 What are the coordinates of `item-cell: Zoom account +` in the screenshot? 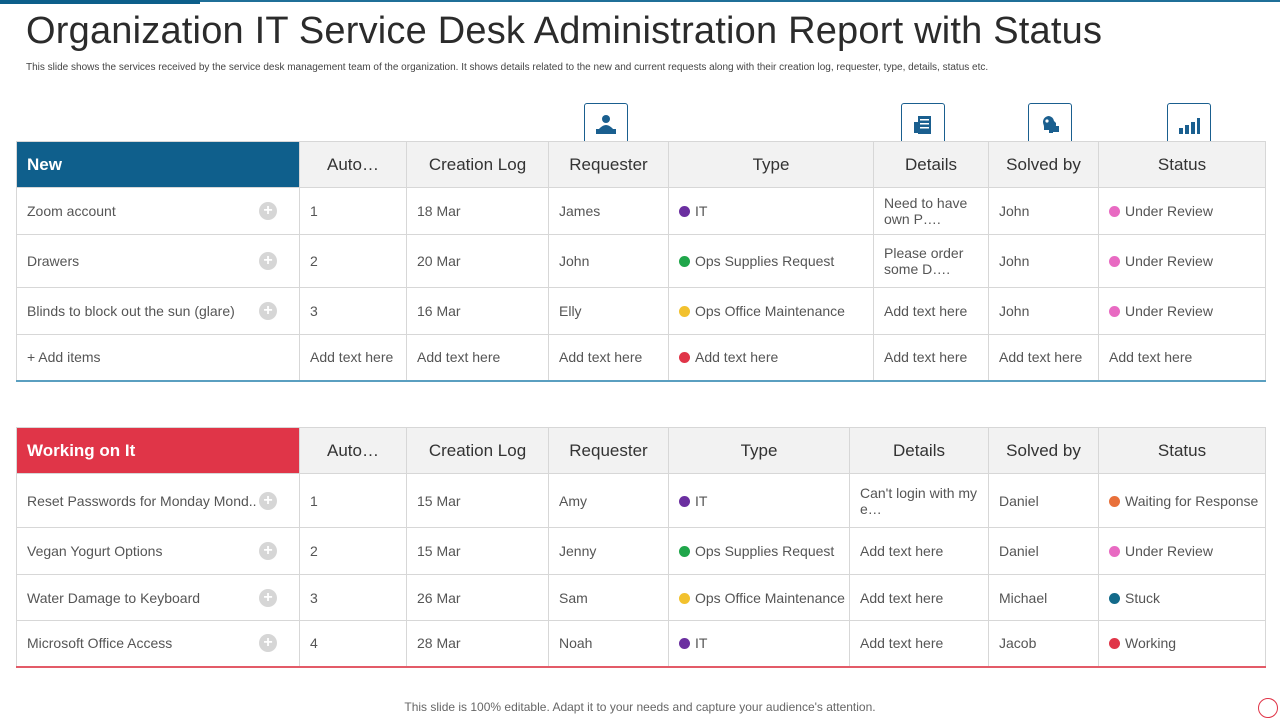 It's located at (158, 211).